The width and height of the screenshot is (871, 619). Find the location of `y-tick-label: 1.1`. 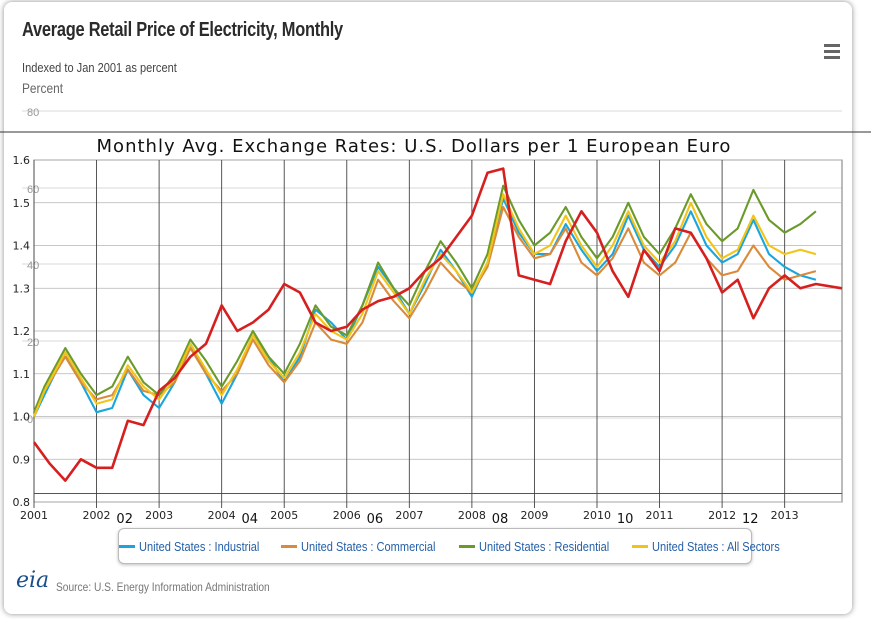

y-tick-label: 1.1 is located at coordinates (22, 374).